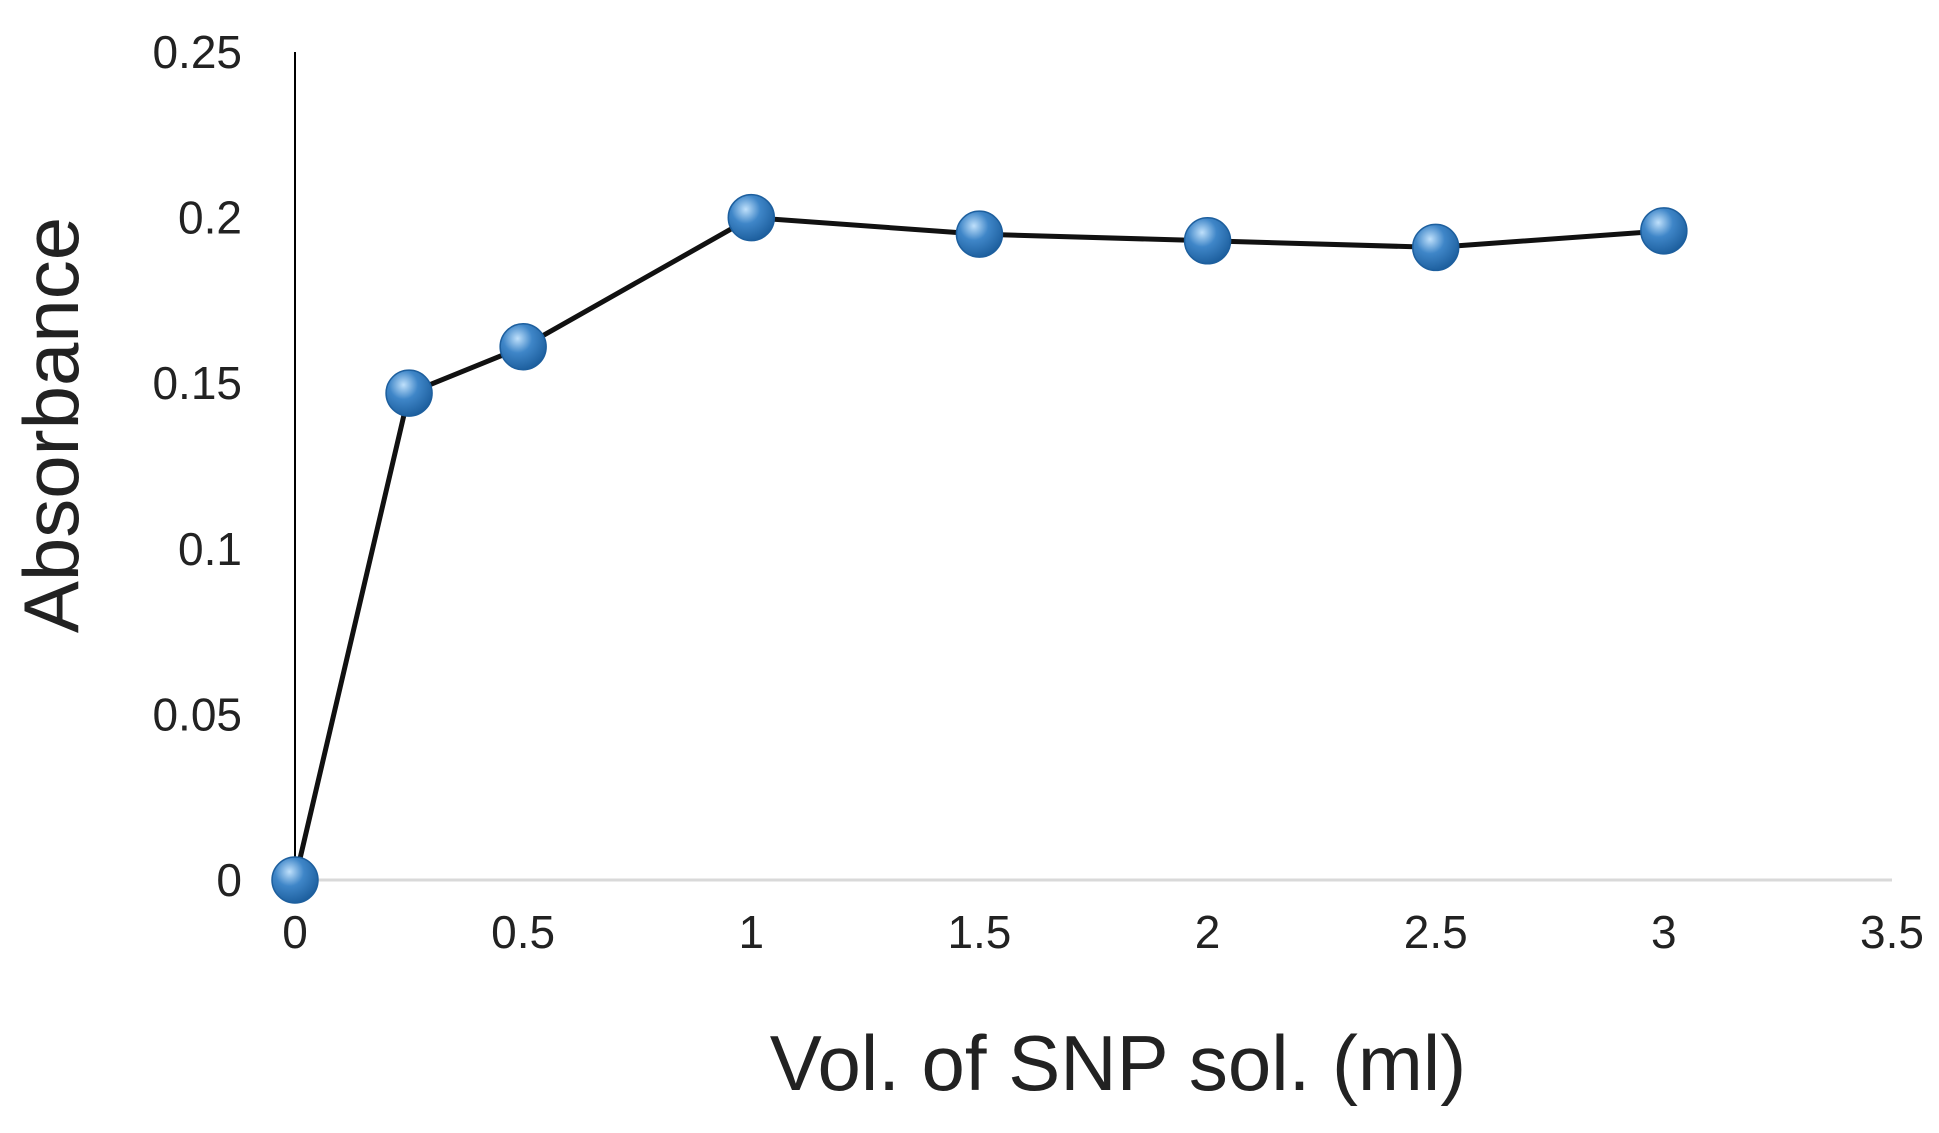  What do you see at coordinates (751, 932) in the screenshot?
I see `x-tick-label: 1` at bounding box center [751, 932].